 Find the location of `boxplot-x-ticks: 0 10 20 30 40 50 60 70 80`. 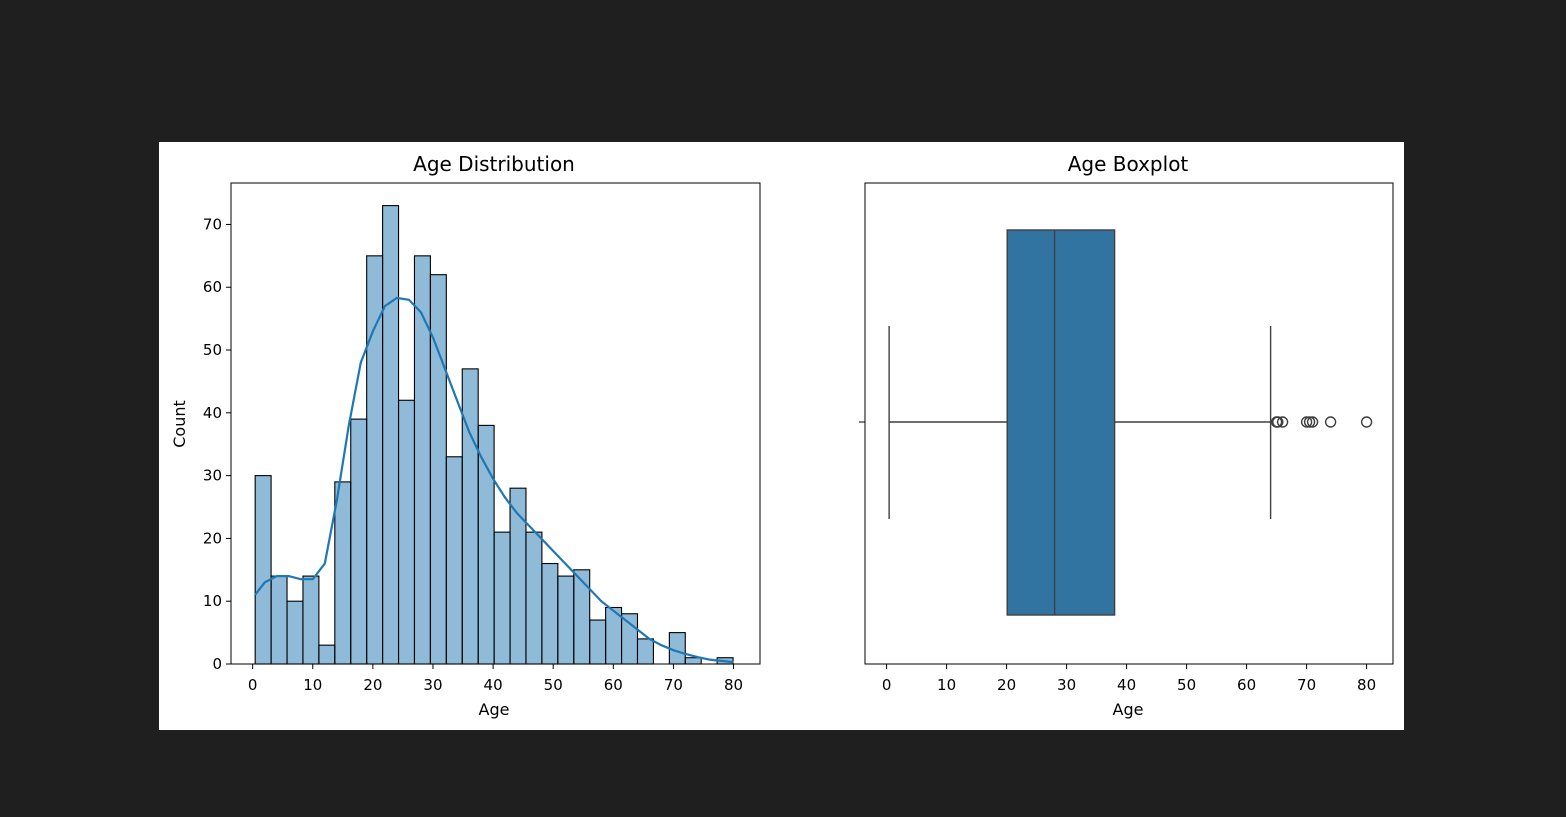

boxplot-x-ticks: 0 10 20 30 40 50 60 70 80 is located at coordinates (1129, 679).